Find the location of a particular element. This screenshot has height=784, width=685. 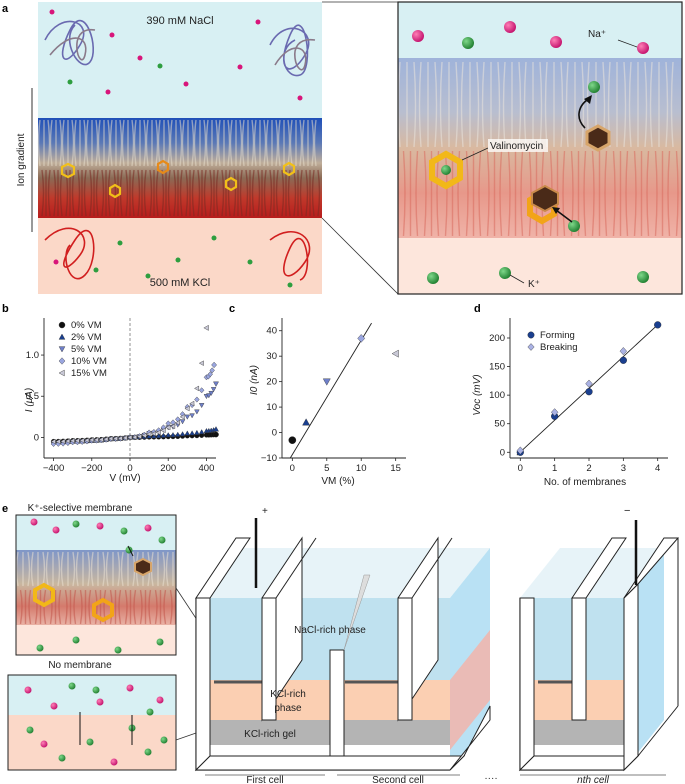

x-tick-label: 200 is located at coordinates (168, 468).